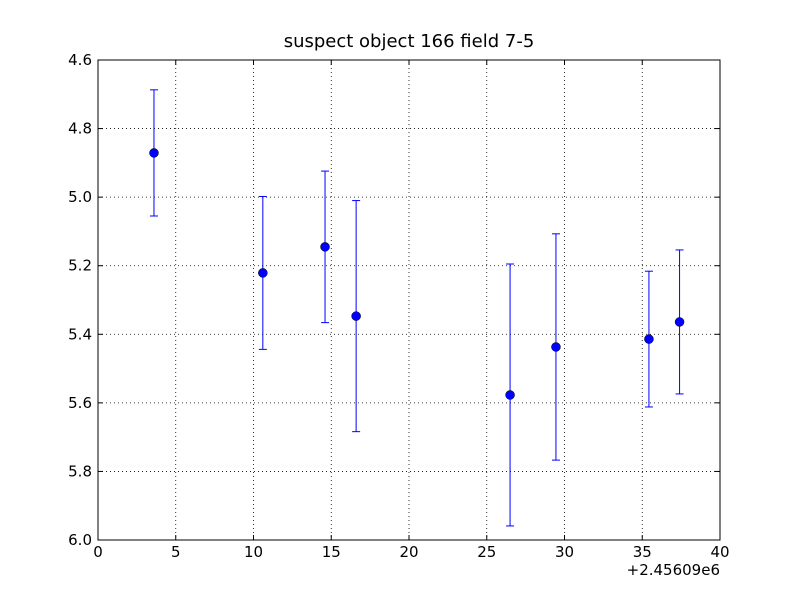 This screenshot has width=800, height=600. I want to click on x-tick-label: 35, so click(642, 552).